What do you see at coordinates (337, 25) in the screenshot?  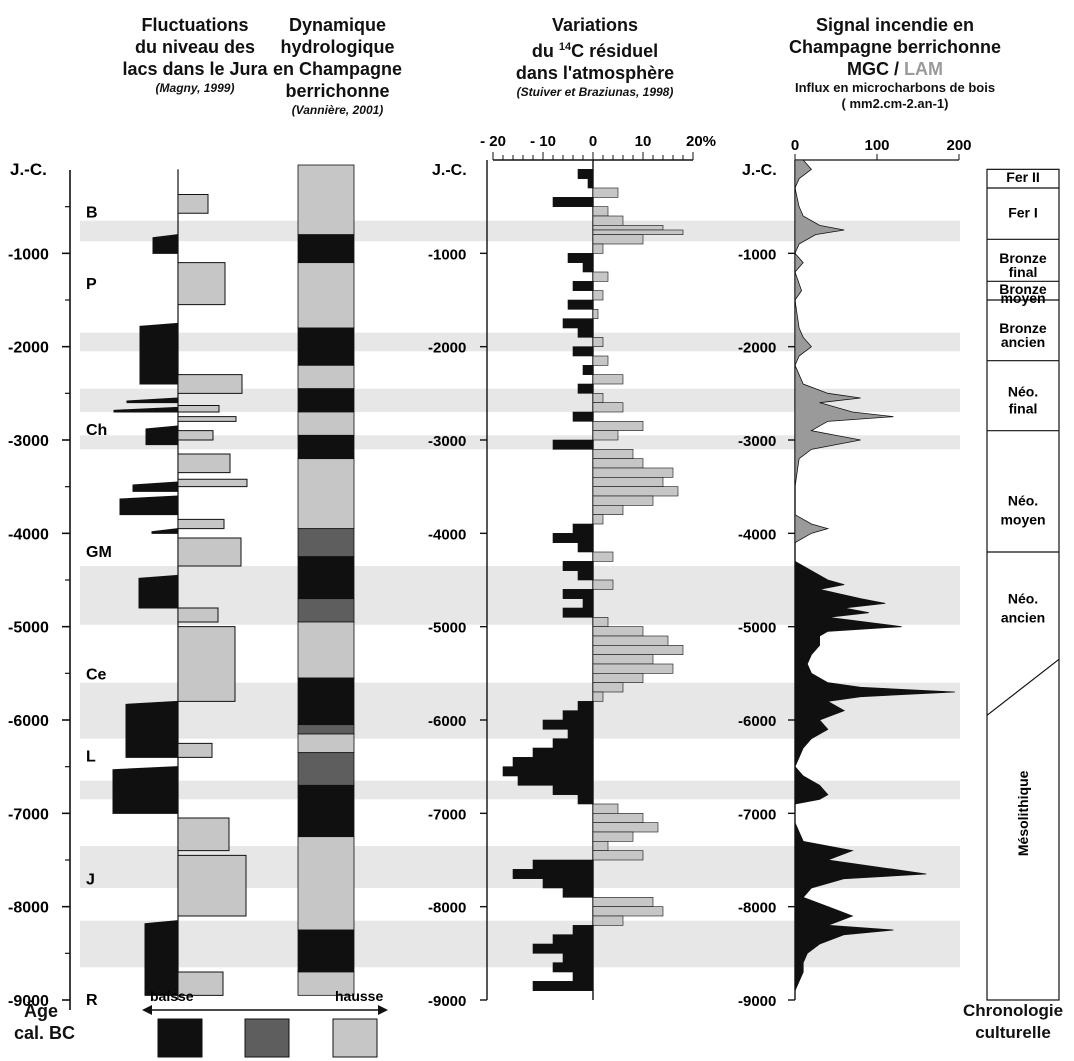 I see `hydro-title-line-1: Dynamique` at bounding box center [337, 25].